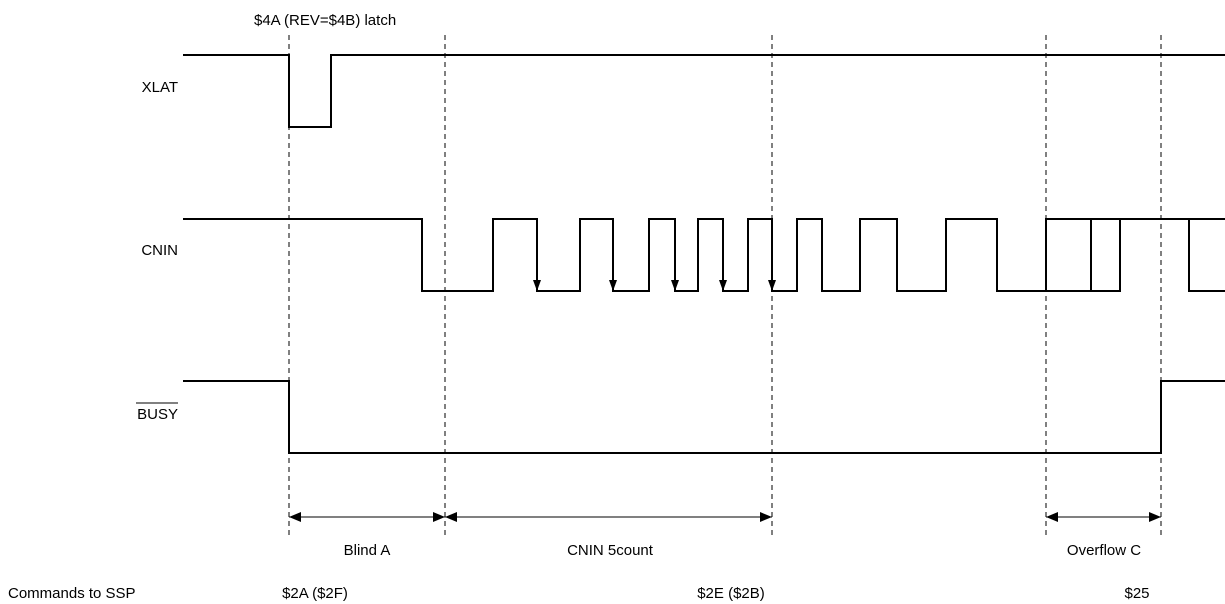 The width and height of the screenshot is (1225, 604). Describe the element at coordinates (439, 517) in the screenshot. I see `blind-a-arrow-right` at that location.